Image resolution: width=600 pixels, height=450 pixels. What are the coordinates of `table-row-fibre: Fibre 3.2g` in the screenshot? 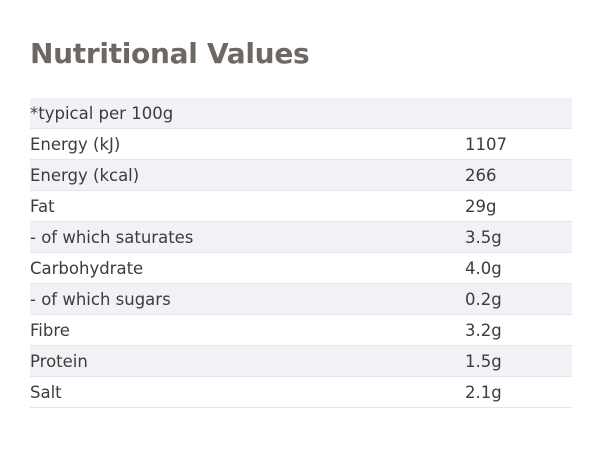 It's located at (301, 330).